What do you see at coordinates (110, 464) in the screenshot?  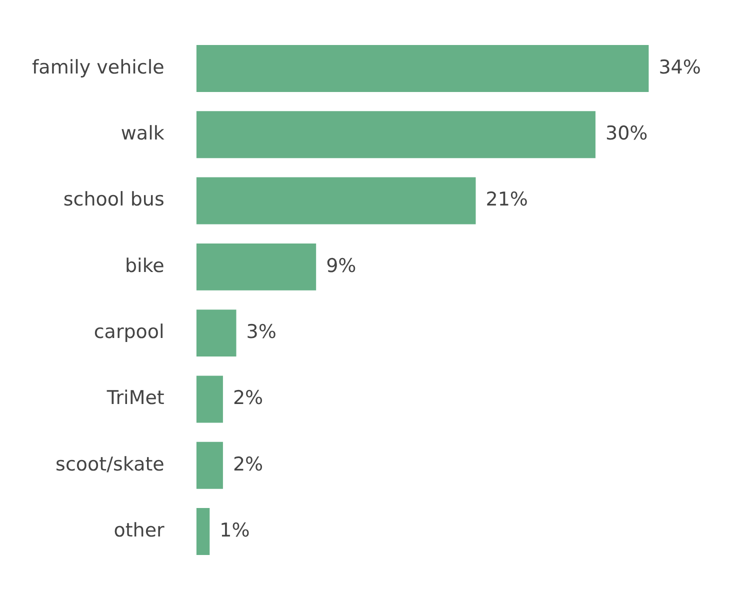 I see `y-tick-label: scoot/skate` at bounding box center [110, 464].